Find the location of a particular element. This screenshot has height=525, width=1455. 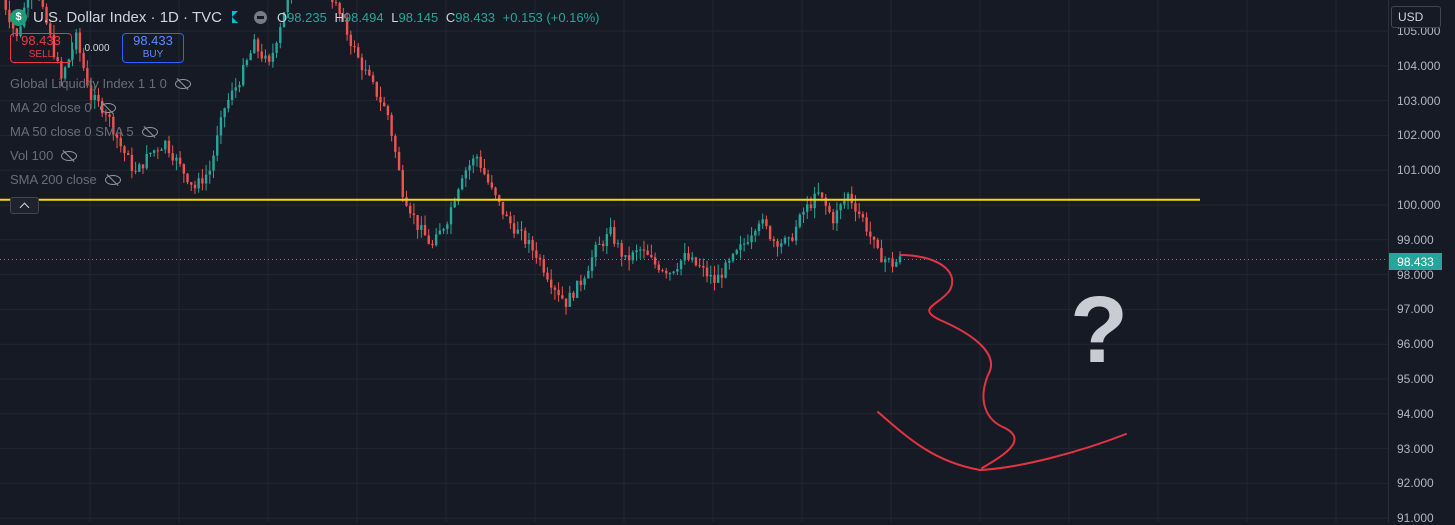

chevron-up-icon is located at coordinates (24, 207).